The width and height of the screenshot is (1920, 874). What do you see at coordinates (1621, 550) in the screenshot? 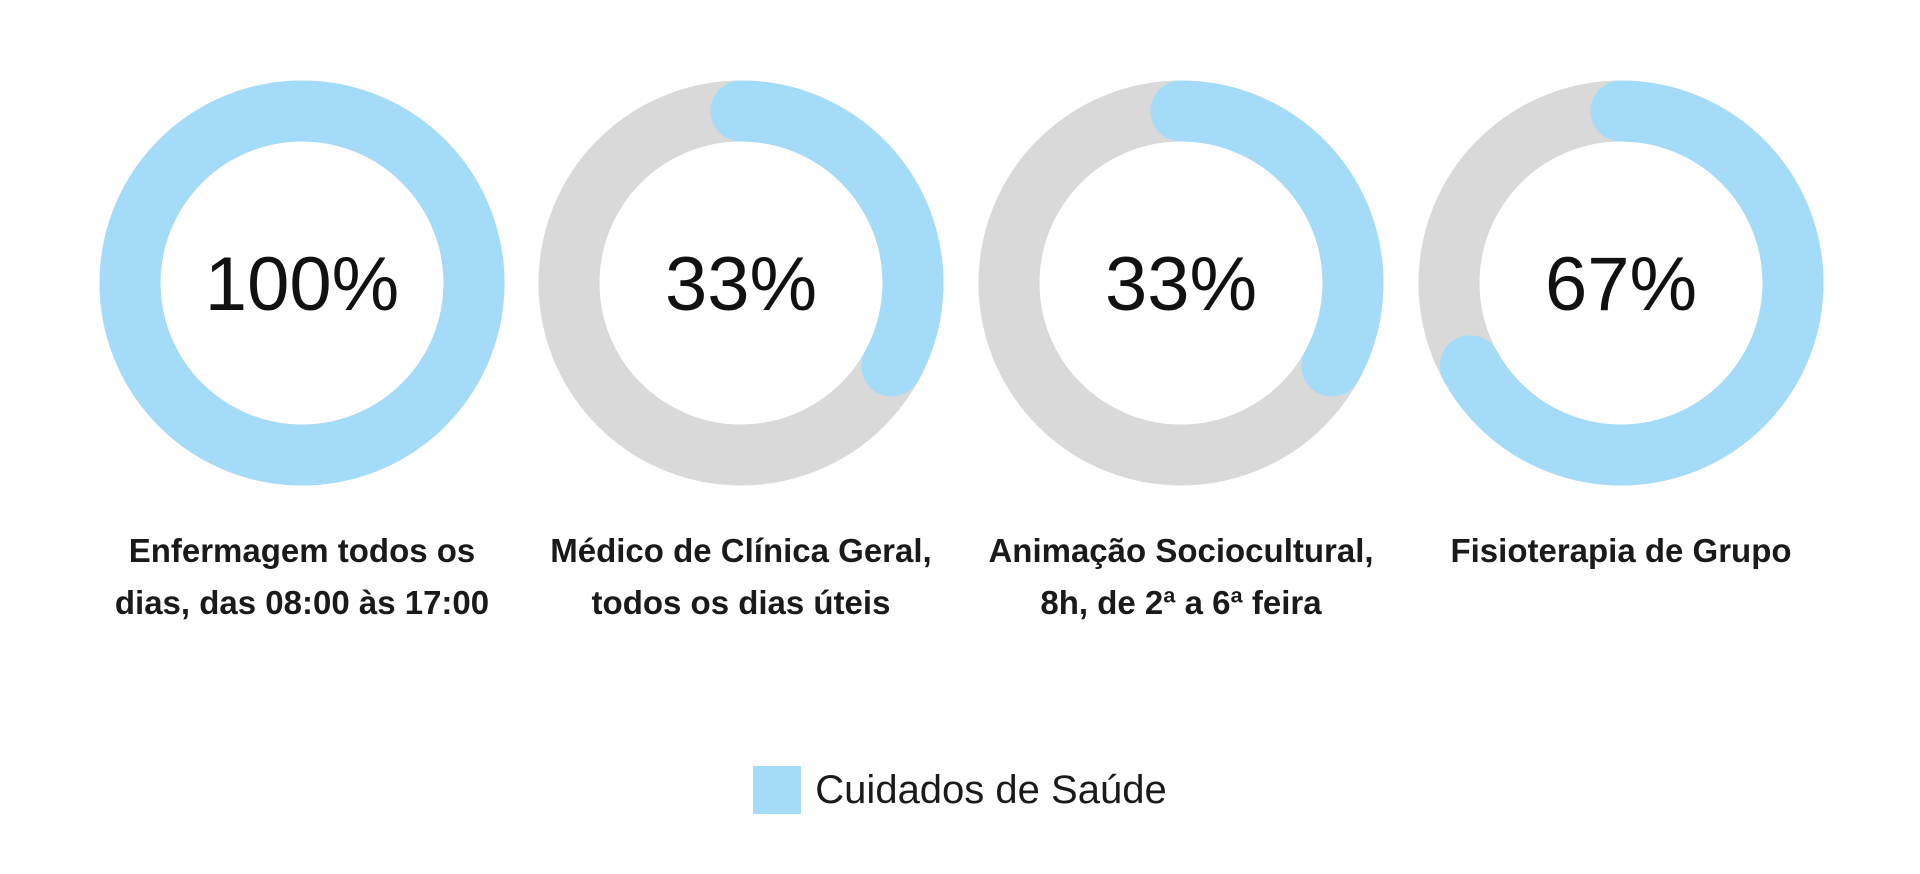
I see `category-label-4: Fisioterapia de Grupo` at bounding box center [1621, 550].